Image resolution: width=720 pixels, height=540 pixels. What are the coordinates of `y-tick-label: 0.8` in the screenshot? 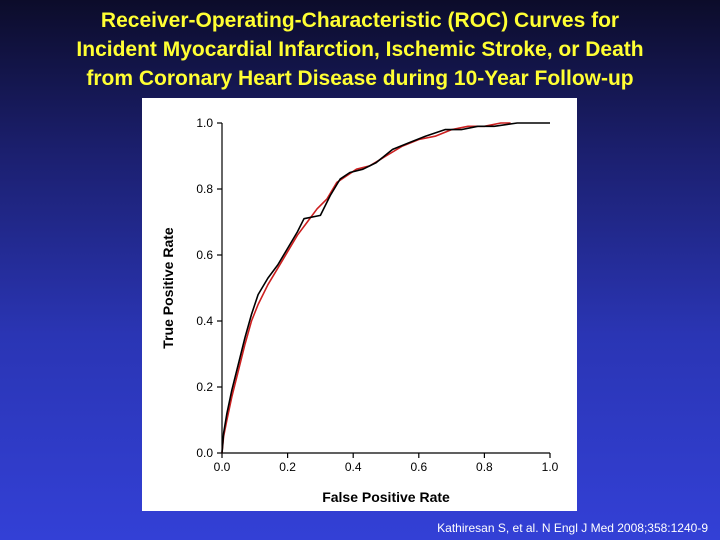 It's located at (204, 189).